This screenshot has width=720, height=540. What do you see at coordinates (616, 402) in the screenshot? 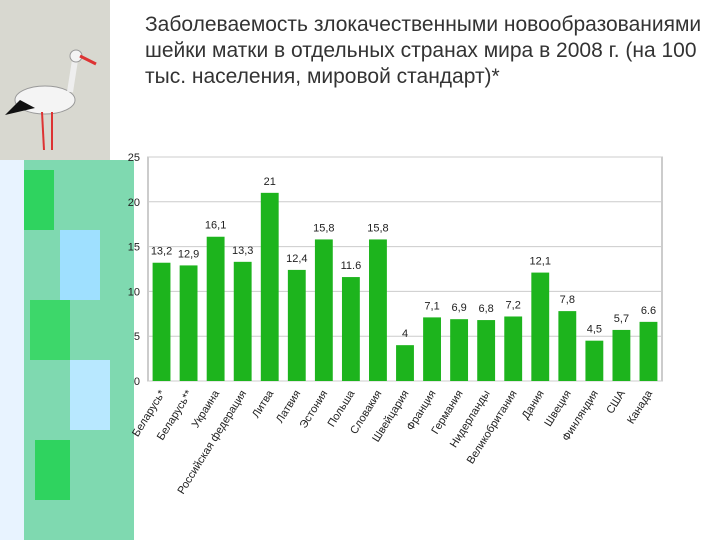
I see `x-tick-label: США` at bounding box center [616, 402].